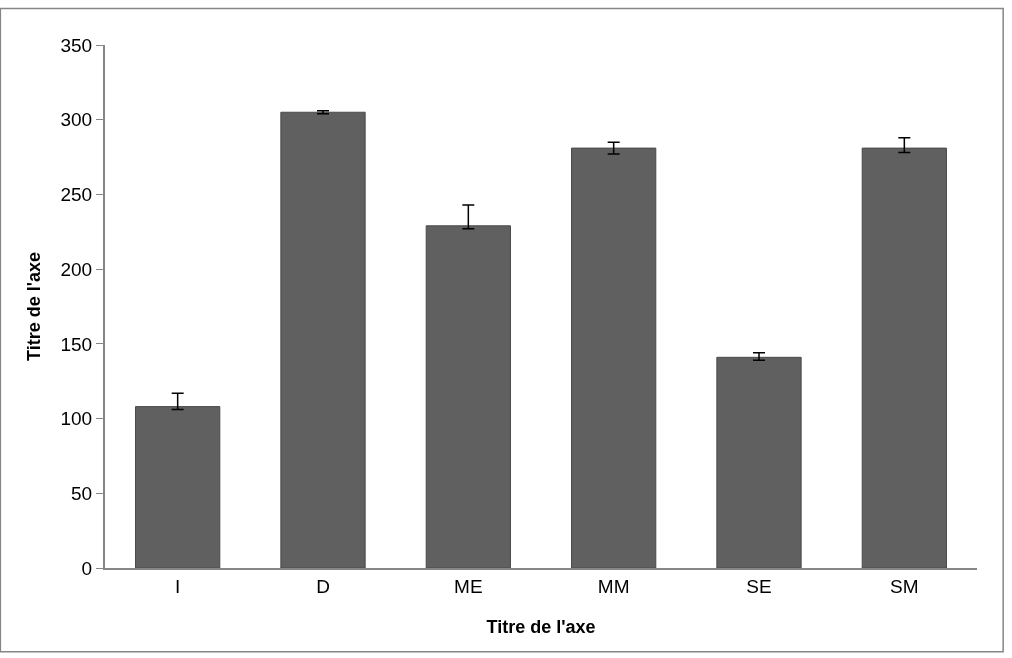  Describe the element at coordinates (904, 586) in the screenshot. I see `x-tick-label: SM` at that location.